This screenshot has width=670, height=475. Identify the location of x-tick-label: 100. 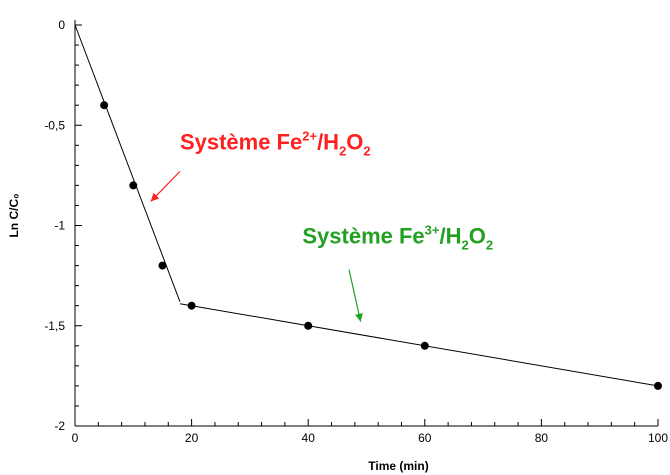
(658, 438).